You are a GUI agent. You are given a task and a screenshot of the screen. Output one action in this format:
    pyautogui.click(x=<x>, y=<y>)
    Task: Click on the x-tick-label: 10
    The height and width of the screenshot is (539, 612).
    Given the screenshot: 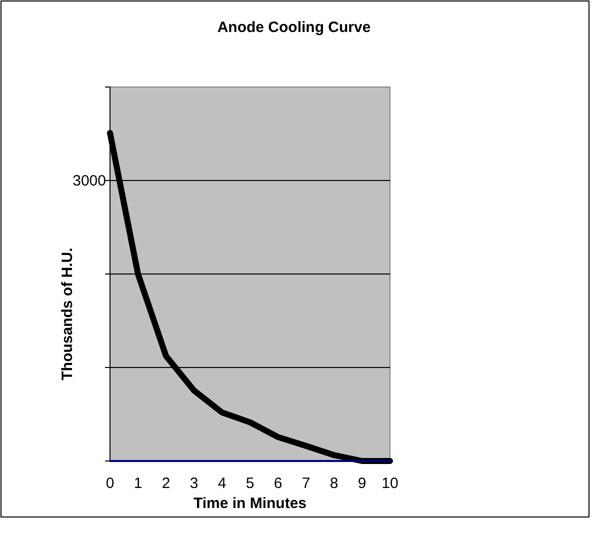 What is the action you would take?
    pyautogui.click(x=390, y=483)
    